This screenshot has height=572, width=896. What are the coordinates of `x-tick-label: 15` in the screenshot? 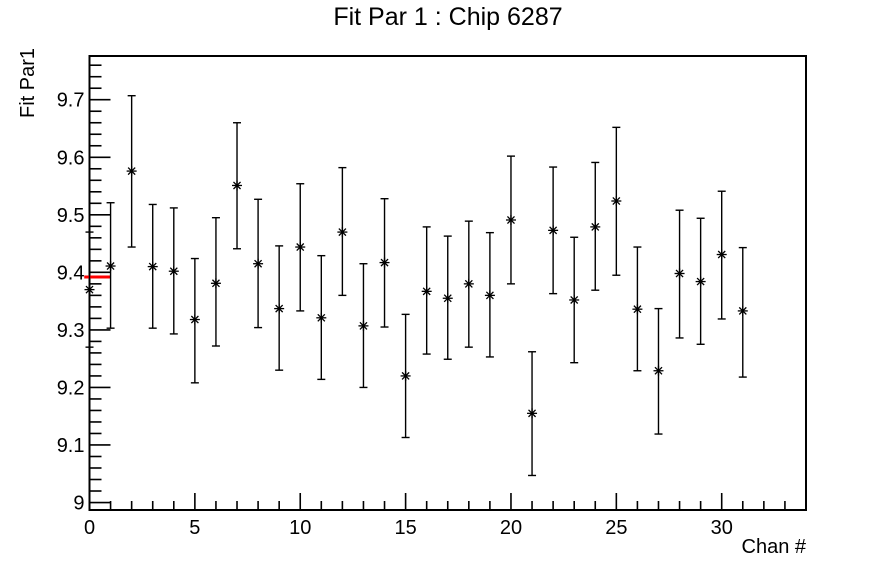 It's located at (405, 528).